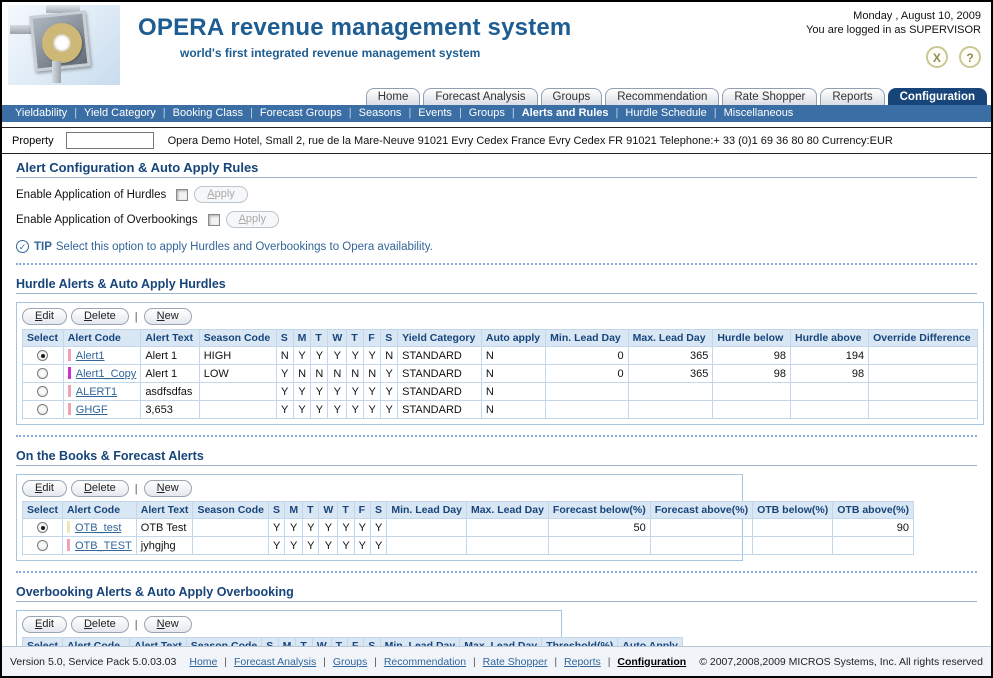  What do you see at coordinates (565, 113) in the screenshot?
I see `subnav-item-alerts-and-rules: Alerts and Rules` at bounding box center [565, 113].